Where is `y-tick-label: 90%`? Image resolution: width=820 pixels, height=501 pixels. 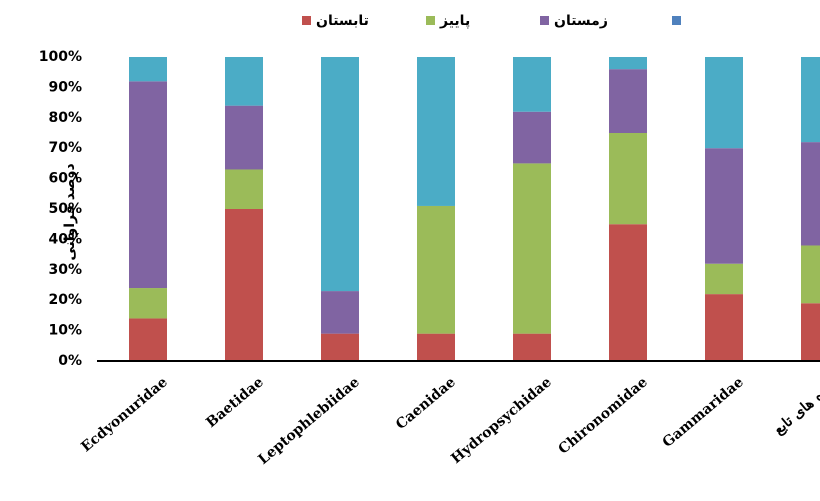
y-tick-label: 90% is located at coordinates (65, 87).